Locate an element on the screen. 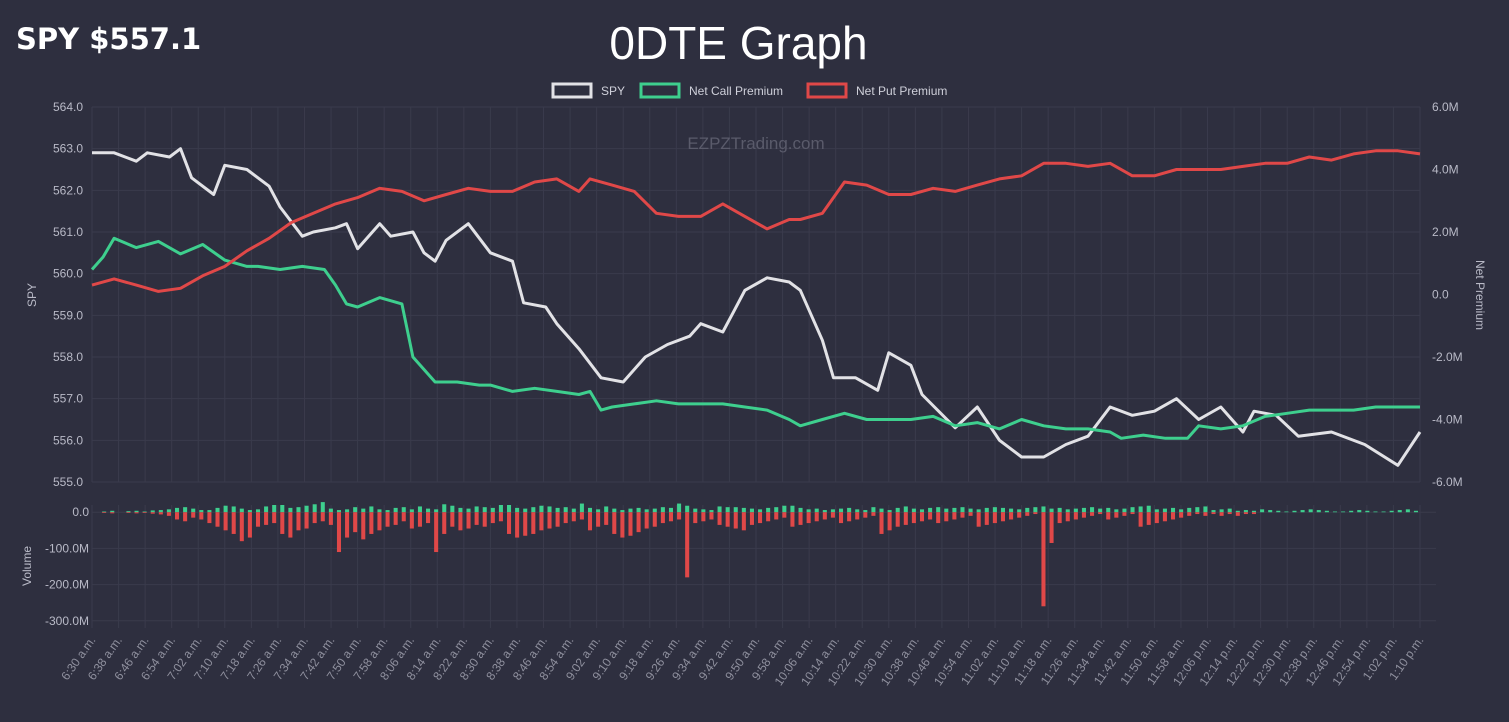 The image size is (1509, 722). y-axis-title-spy: SPY is located at coordinates (32, 295).